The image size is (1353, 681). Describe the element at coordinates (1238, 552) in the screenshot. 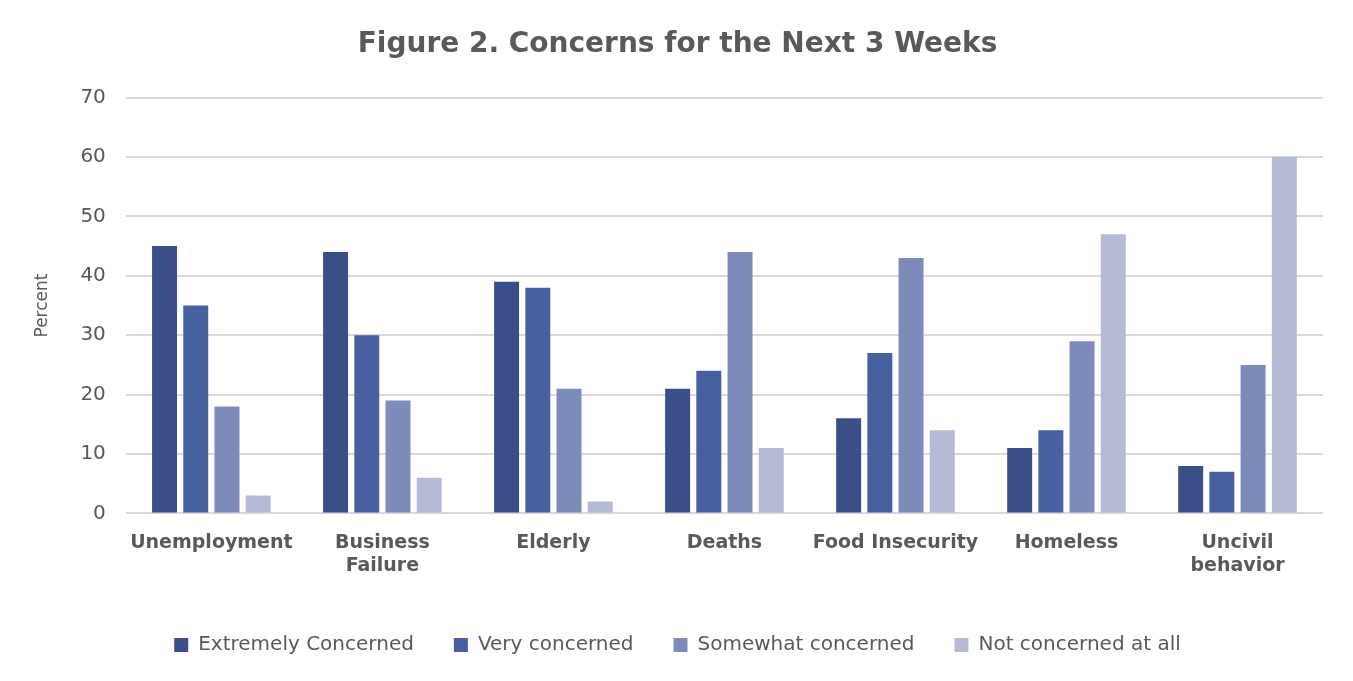

I see `x-tick-label: Uncivil behavior` at that location.